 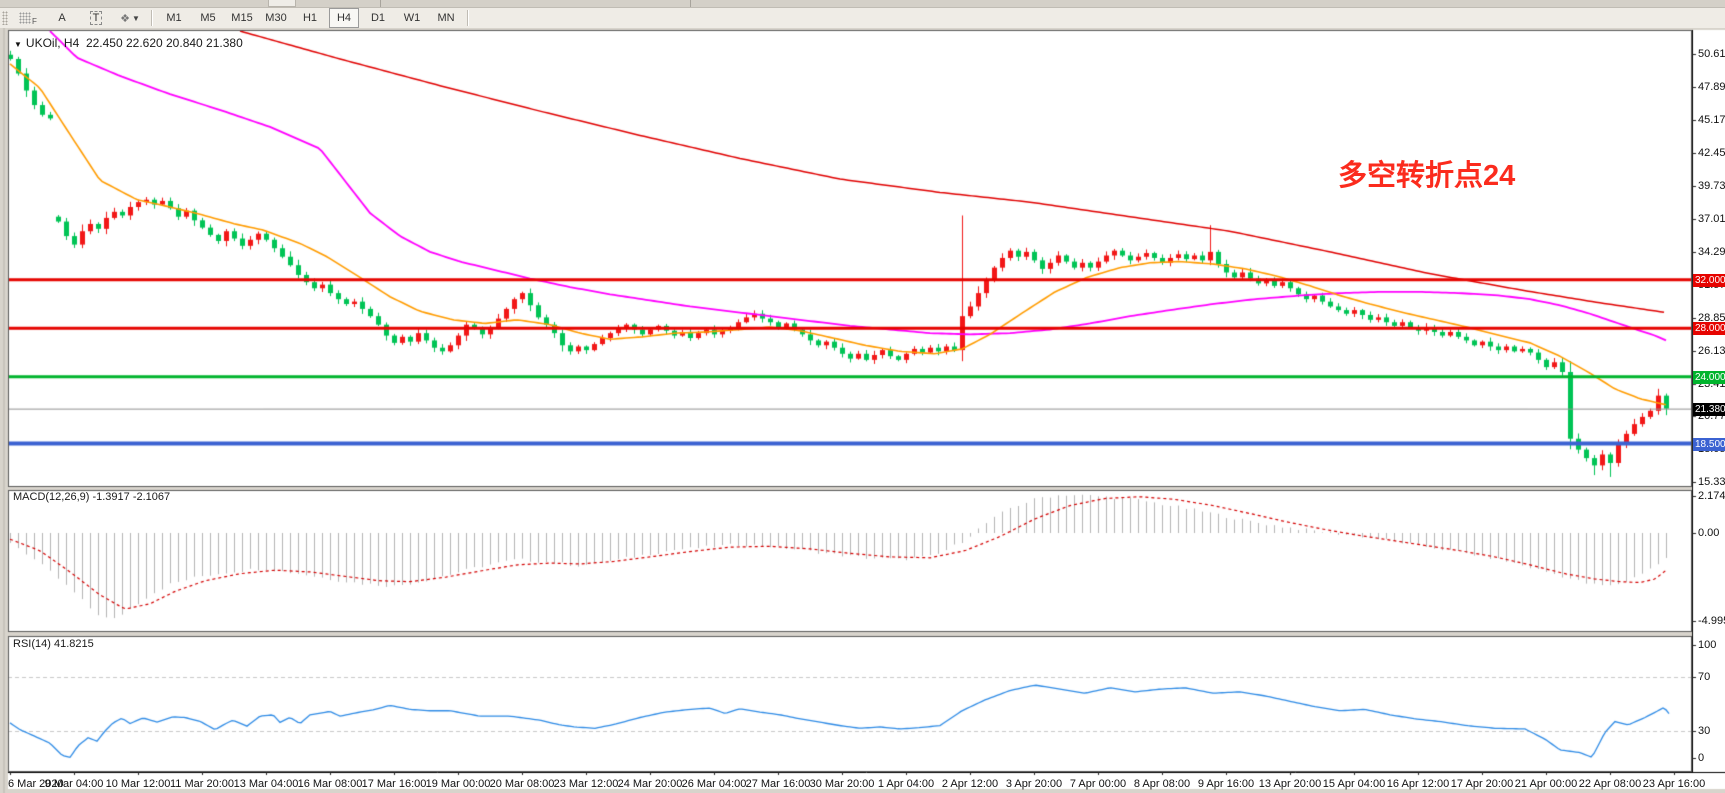 I want to click on rsi-axis-label: 30, so click(x=1704, y=731).